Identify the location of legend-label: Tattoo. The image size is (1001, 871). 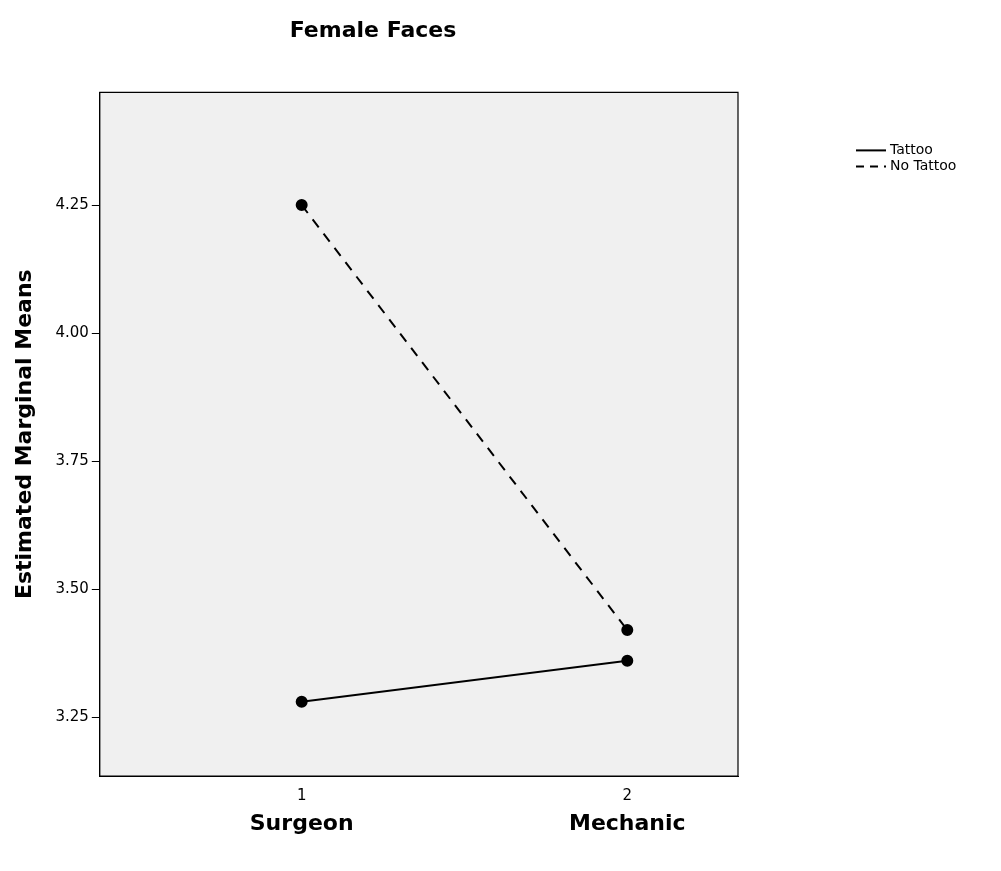
(911, 149).